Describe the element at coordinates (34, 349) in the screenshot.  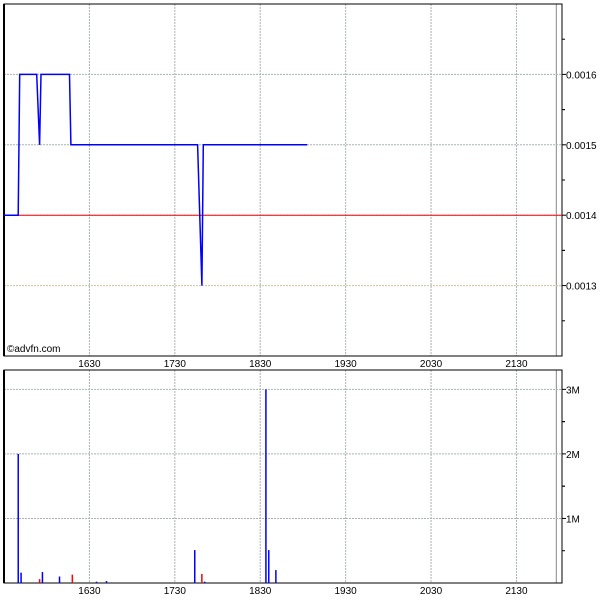
I see `watermark: ©advfn.com` at that location.